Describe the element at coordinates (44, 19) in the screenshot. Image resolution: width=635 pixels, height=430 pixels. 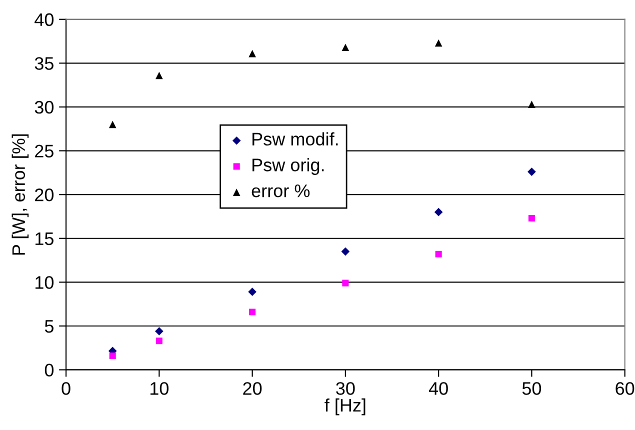
I see `y-tick-label: 40` at that location.